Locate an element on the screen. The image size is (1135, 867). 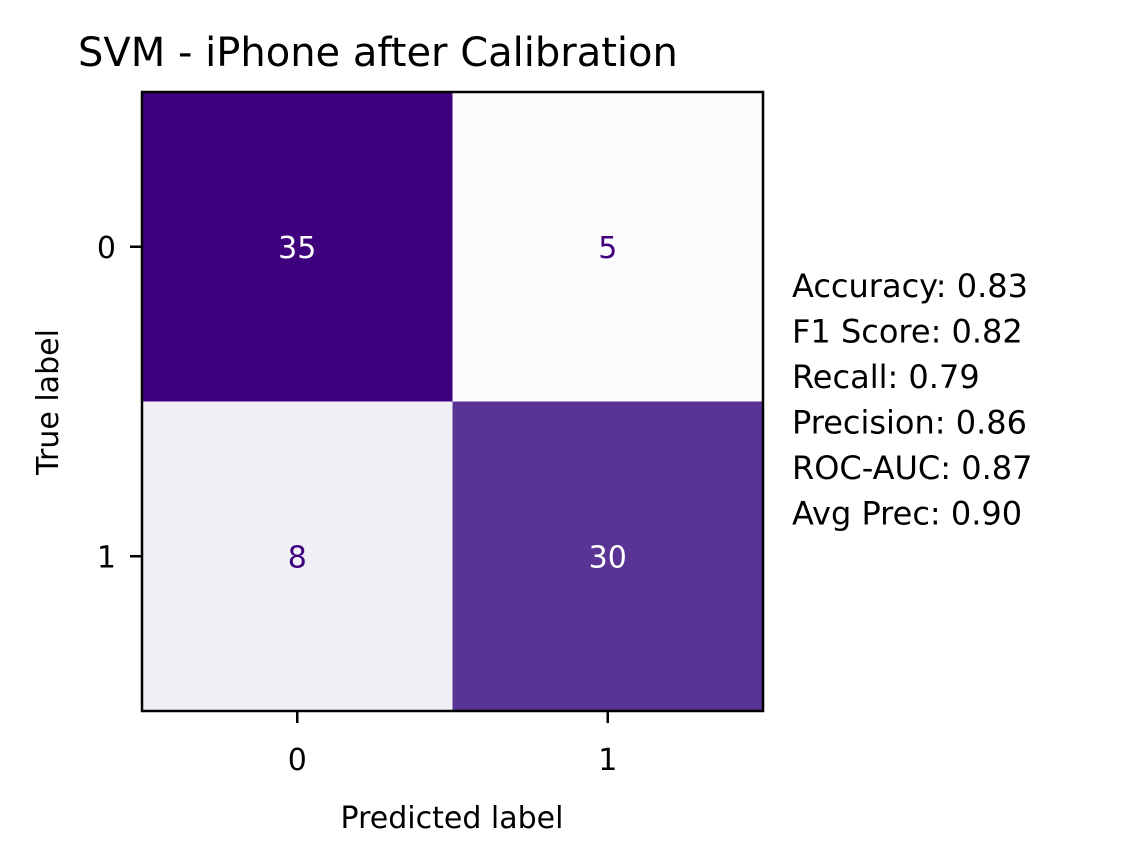
metric-line-1: F1 Score: 0.82 is located at coordinates (907, 332).